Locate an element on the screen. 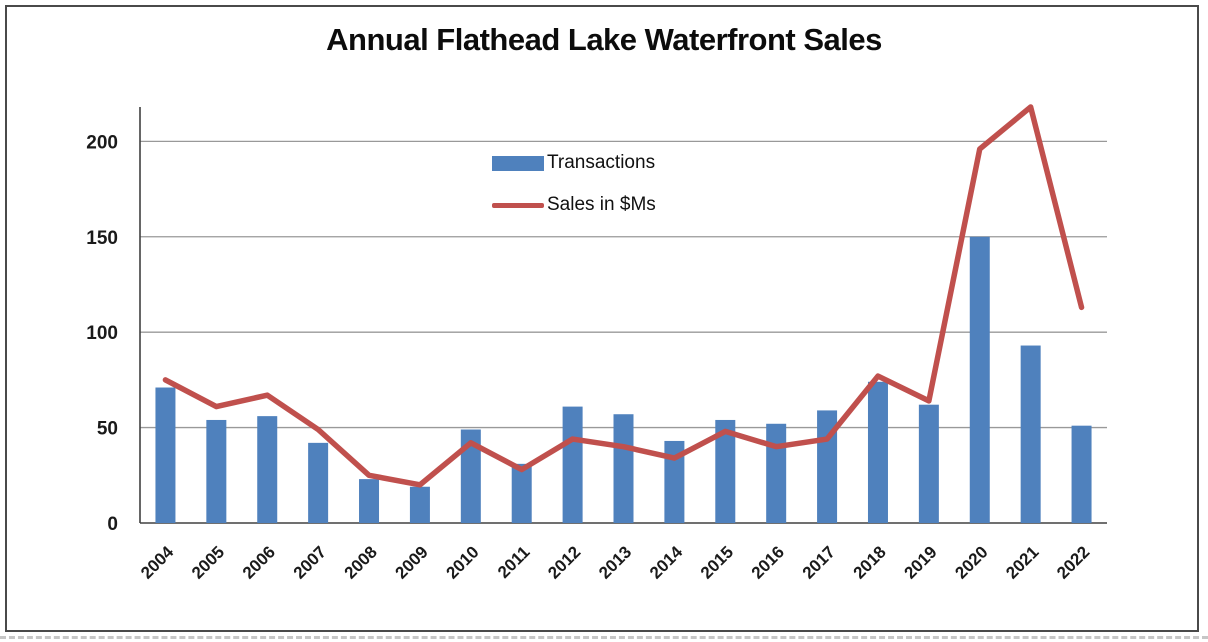  x-tick-label-2014: 2014 is located at coordinates (666, 562).